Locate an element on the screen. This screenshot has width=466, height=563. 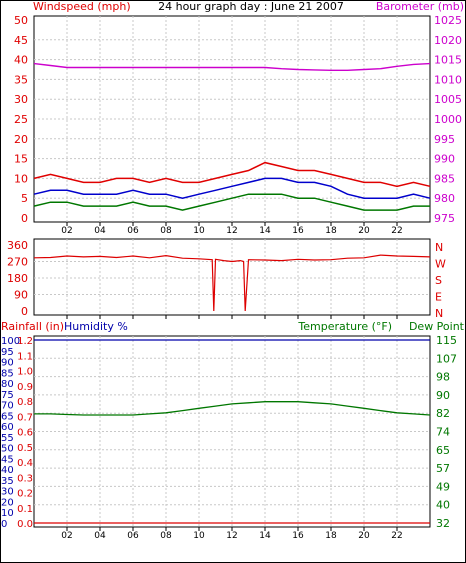
barometer-tick-label: 990 is located at coordinates (444, 159).